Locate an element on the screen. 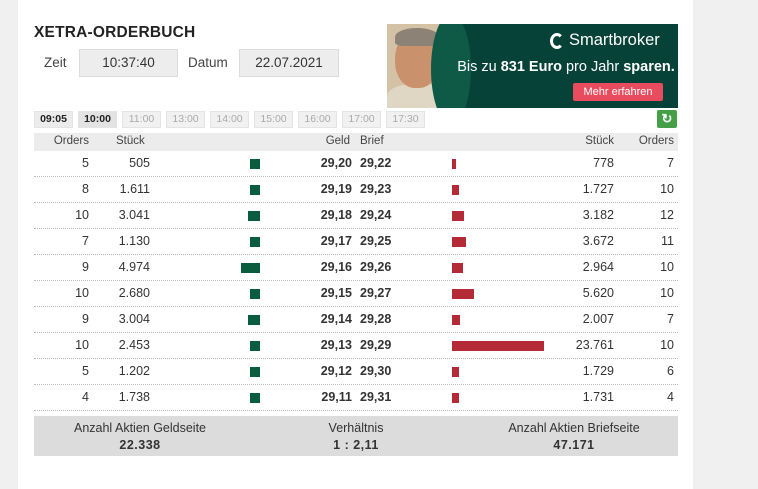 Image resolution: width=758 pixels, height=489 pixels. summary-bid-label: Anzahl Aktien Geldseite is located at coordinates (140, 428).